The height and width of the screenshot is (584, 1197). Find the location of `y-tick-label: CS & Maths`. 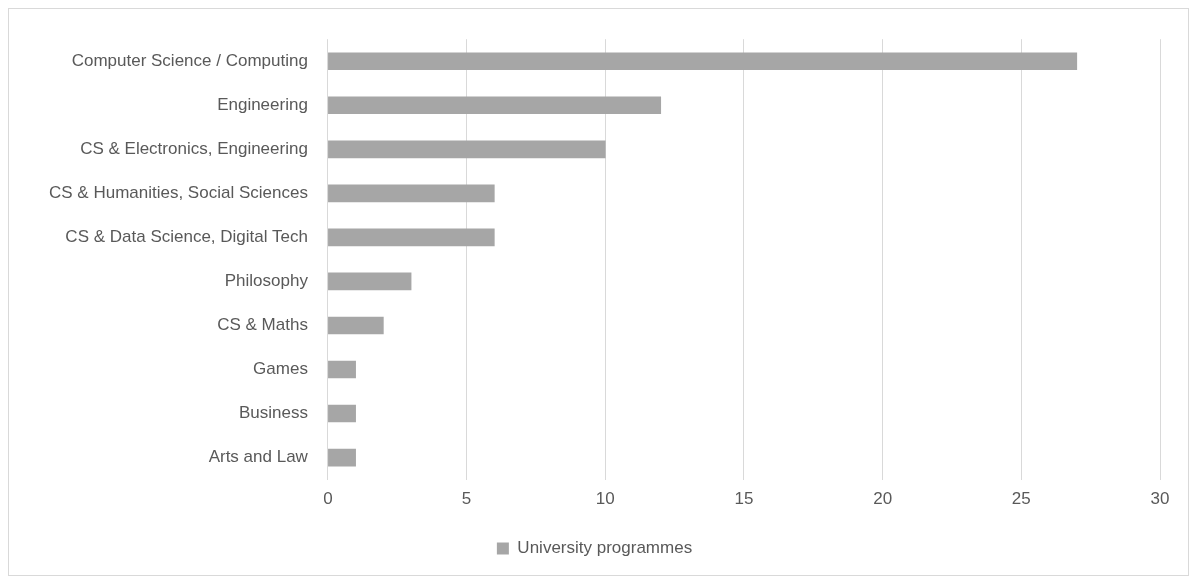

y-tick-label: CS & Maths is located at coordinates (262, 325).